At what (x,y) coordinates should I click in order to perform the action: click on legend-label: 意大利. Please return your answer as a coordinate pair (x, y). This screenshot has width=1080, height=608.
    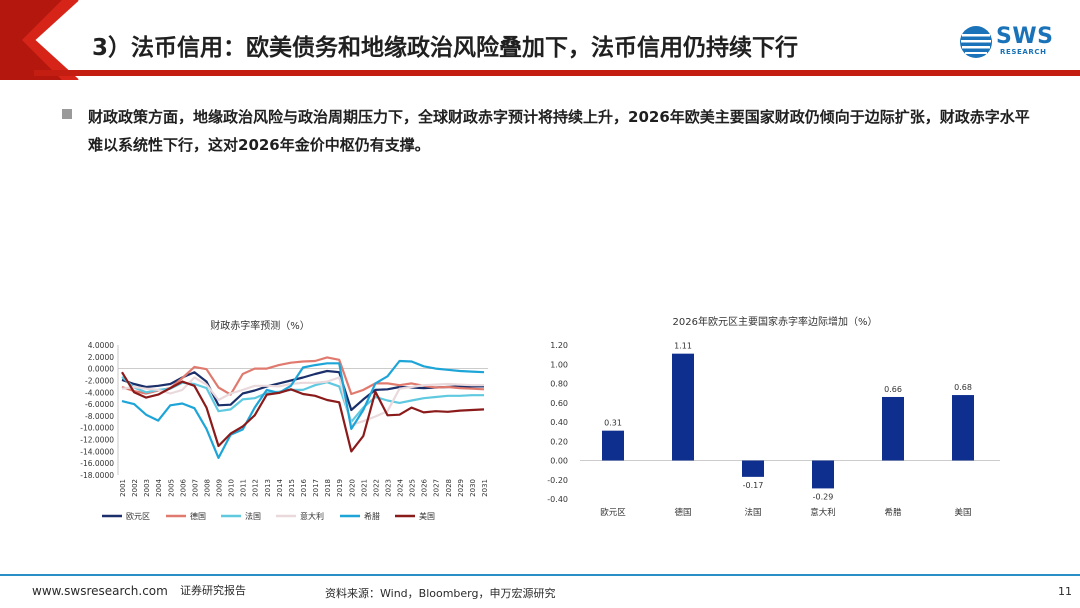
    Looking at the image, I should click on (312, 516).